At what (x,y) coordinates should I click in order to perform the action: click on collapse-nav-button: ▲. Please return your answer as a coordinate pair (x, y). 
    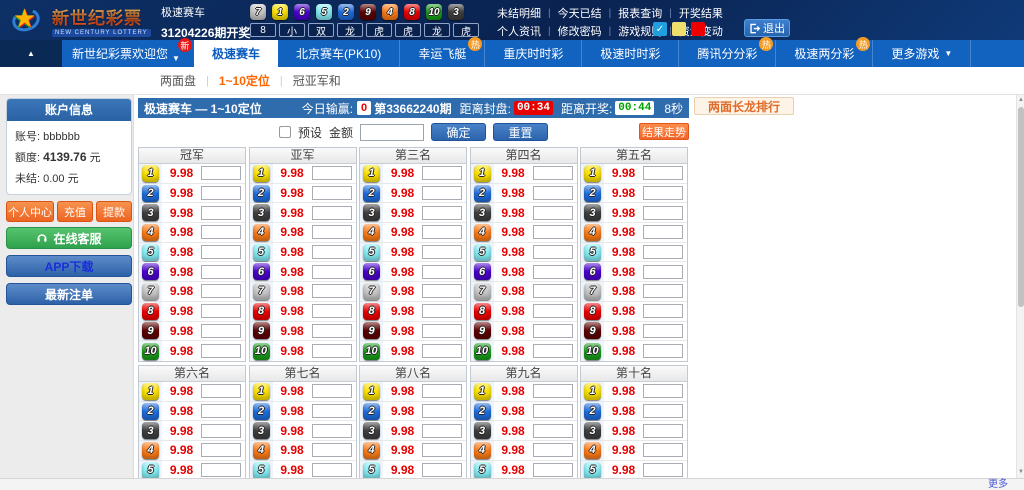
    Looking at the image, I should click on (31, 53).